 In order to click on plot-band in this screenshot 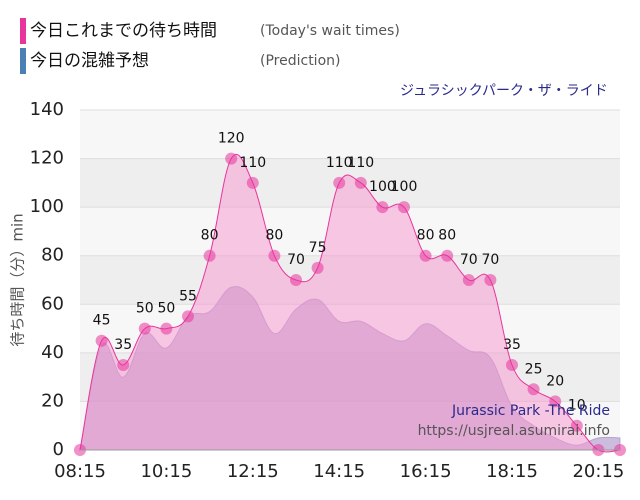, I will do `click(350, 134)`.